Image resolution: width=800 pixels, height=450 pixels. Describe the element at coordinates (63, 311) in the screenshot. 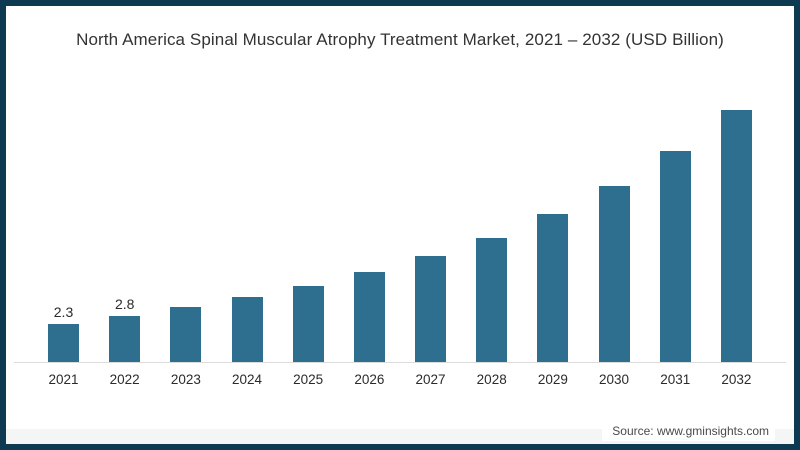

I see `bar-value-label: 2.3` at that location.